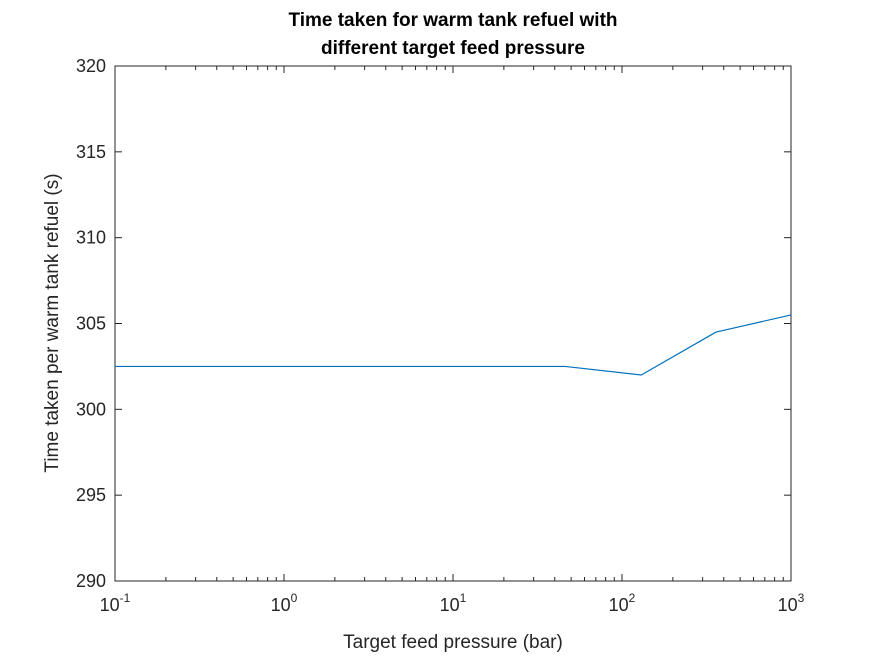  Describe the element at coordinates (801, 598) in the screenshot. I see `x-tick-label-exponent: 3` at that location.